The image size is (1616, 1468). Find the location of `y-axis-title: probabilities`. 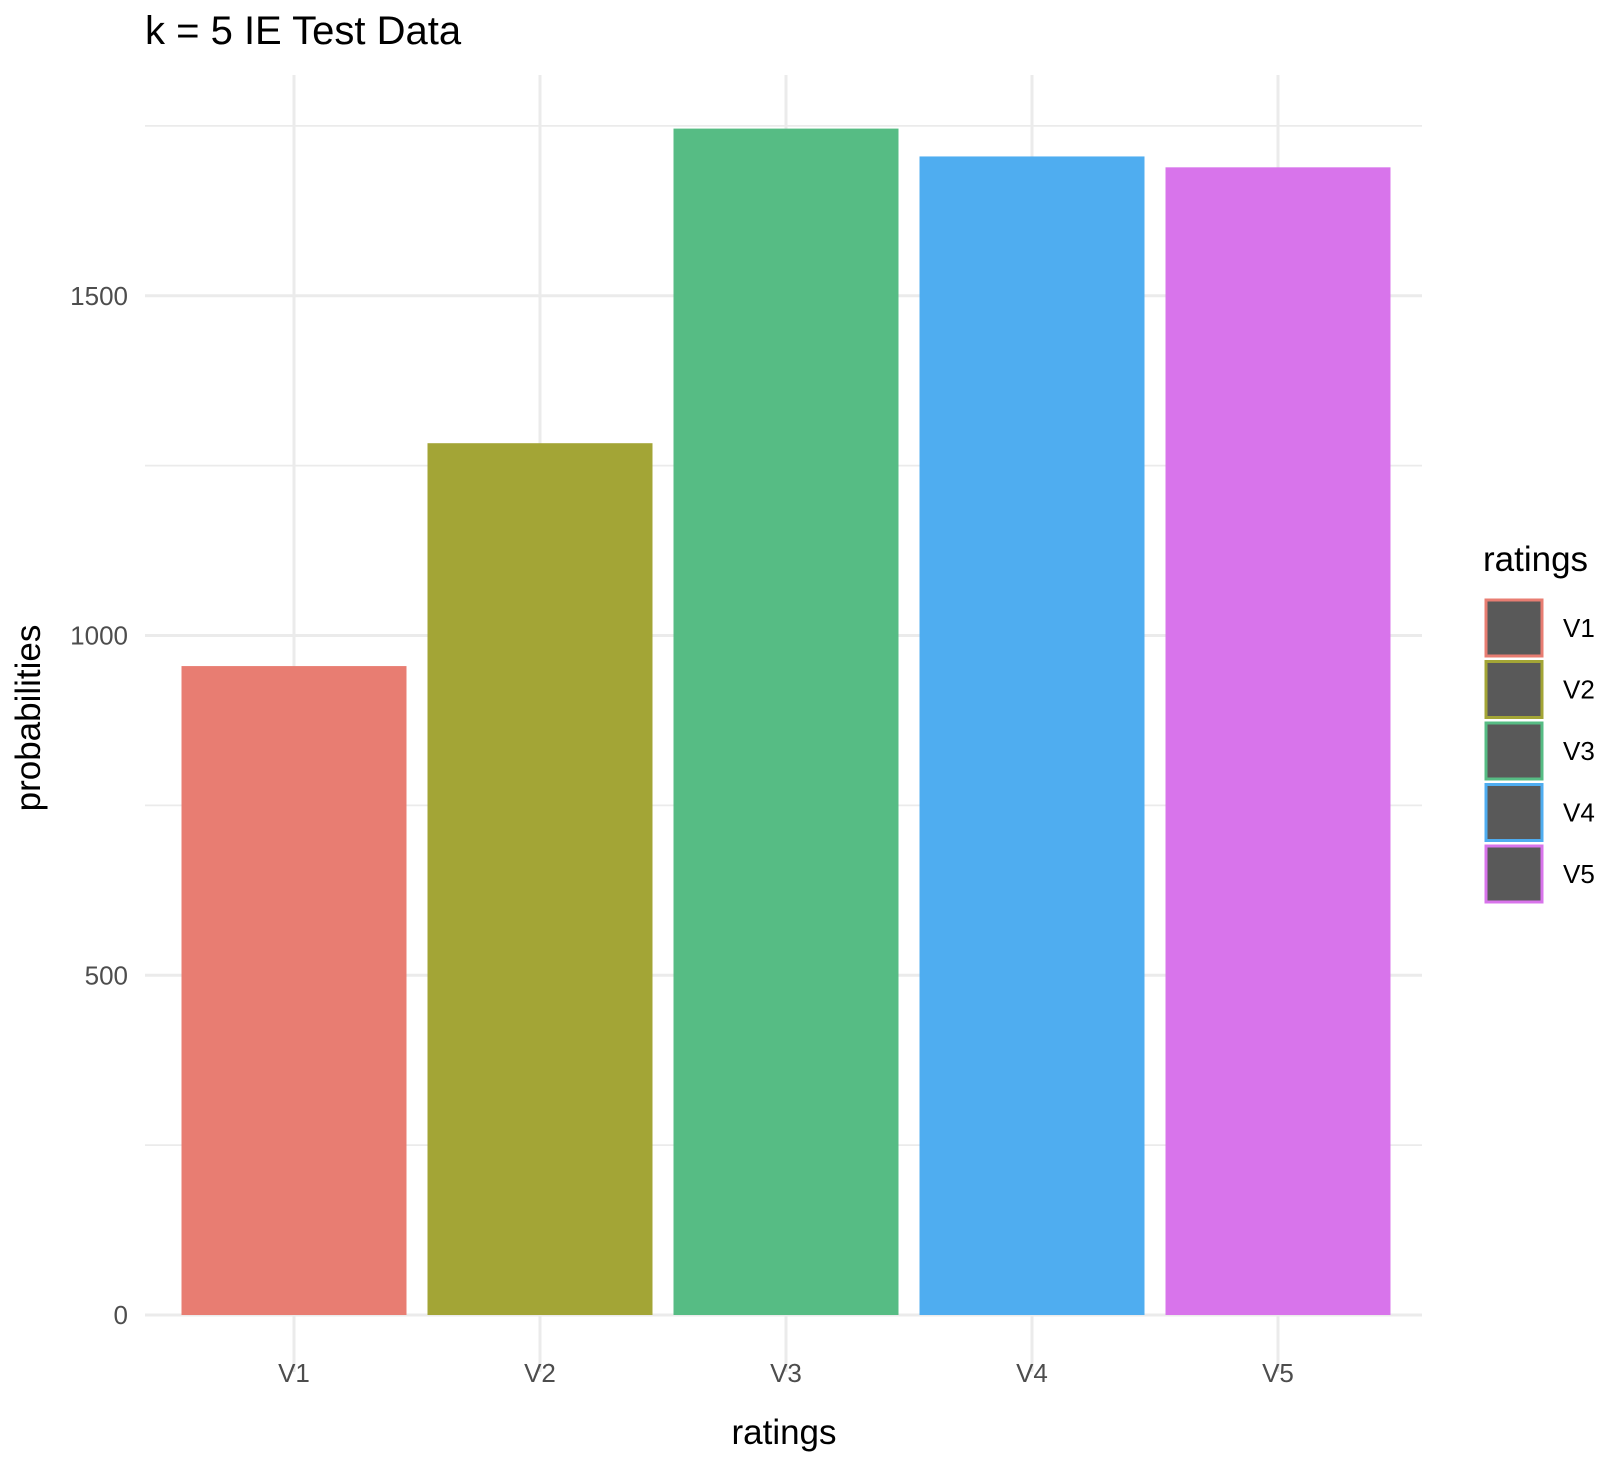

y-axis-title: probabilities is located at coordinates (28, 718).